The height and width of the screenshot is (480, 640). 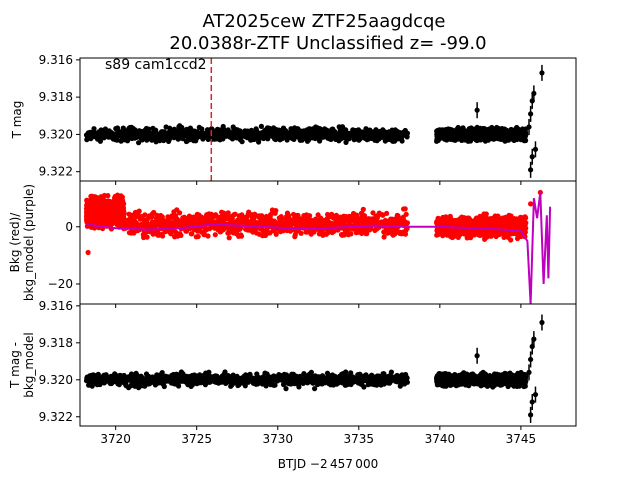 What do you see at coordinates (327, 43) in the screenshot?
I see `chart-title-line2: 20.0388r-ZTF Unclassified z= -99.0` at bounding box center [327, 43].